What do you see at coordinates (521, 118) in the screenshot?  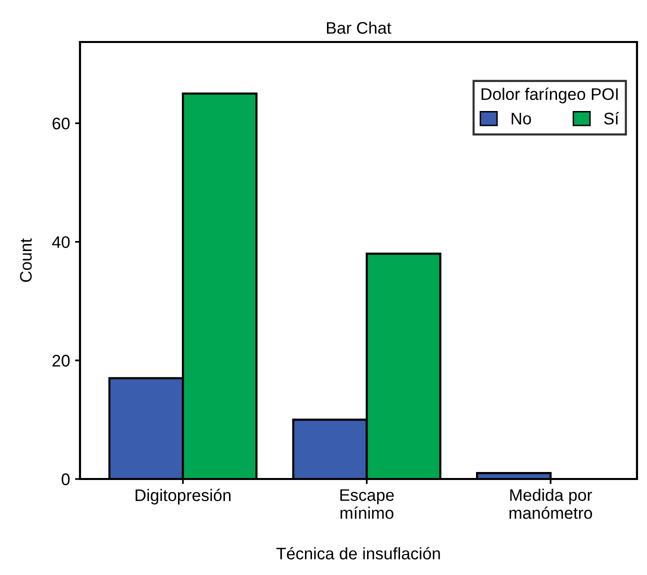 I see `legend-label: No` at bounding box center [521, 118].